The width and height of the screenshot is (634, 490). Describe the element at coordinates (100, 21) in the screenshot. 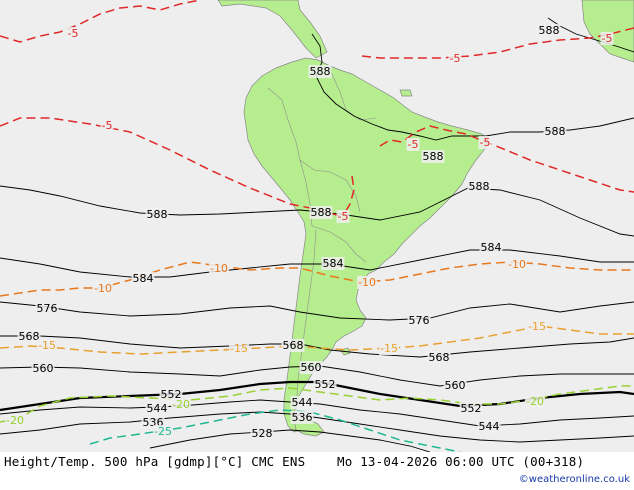

I see `temp-contour-minus5-north` at that location.